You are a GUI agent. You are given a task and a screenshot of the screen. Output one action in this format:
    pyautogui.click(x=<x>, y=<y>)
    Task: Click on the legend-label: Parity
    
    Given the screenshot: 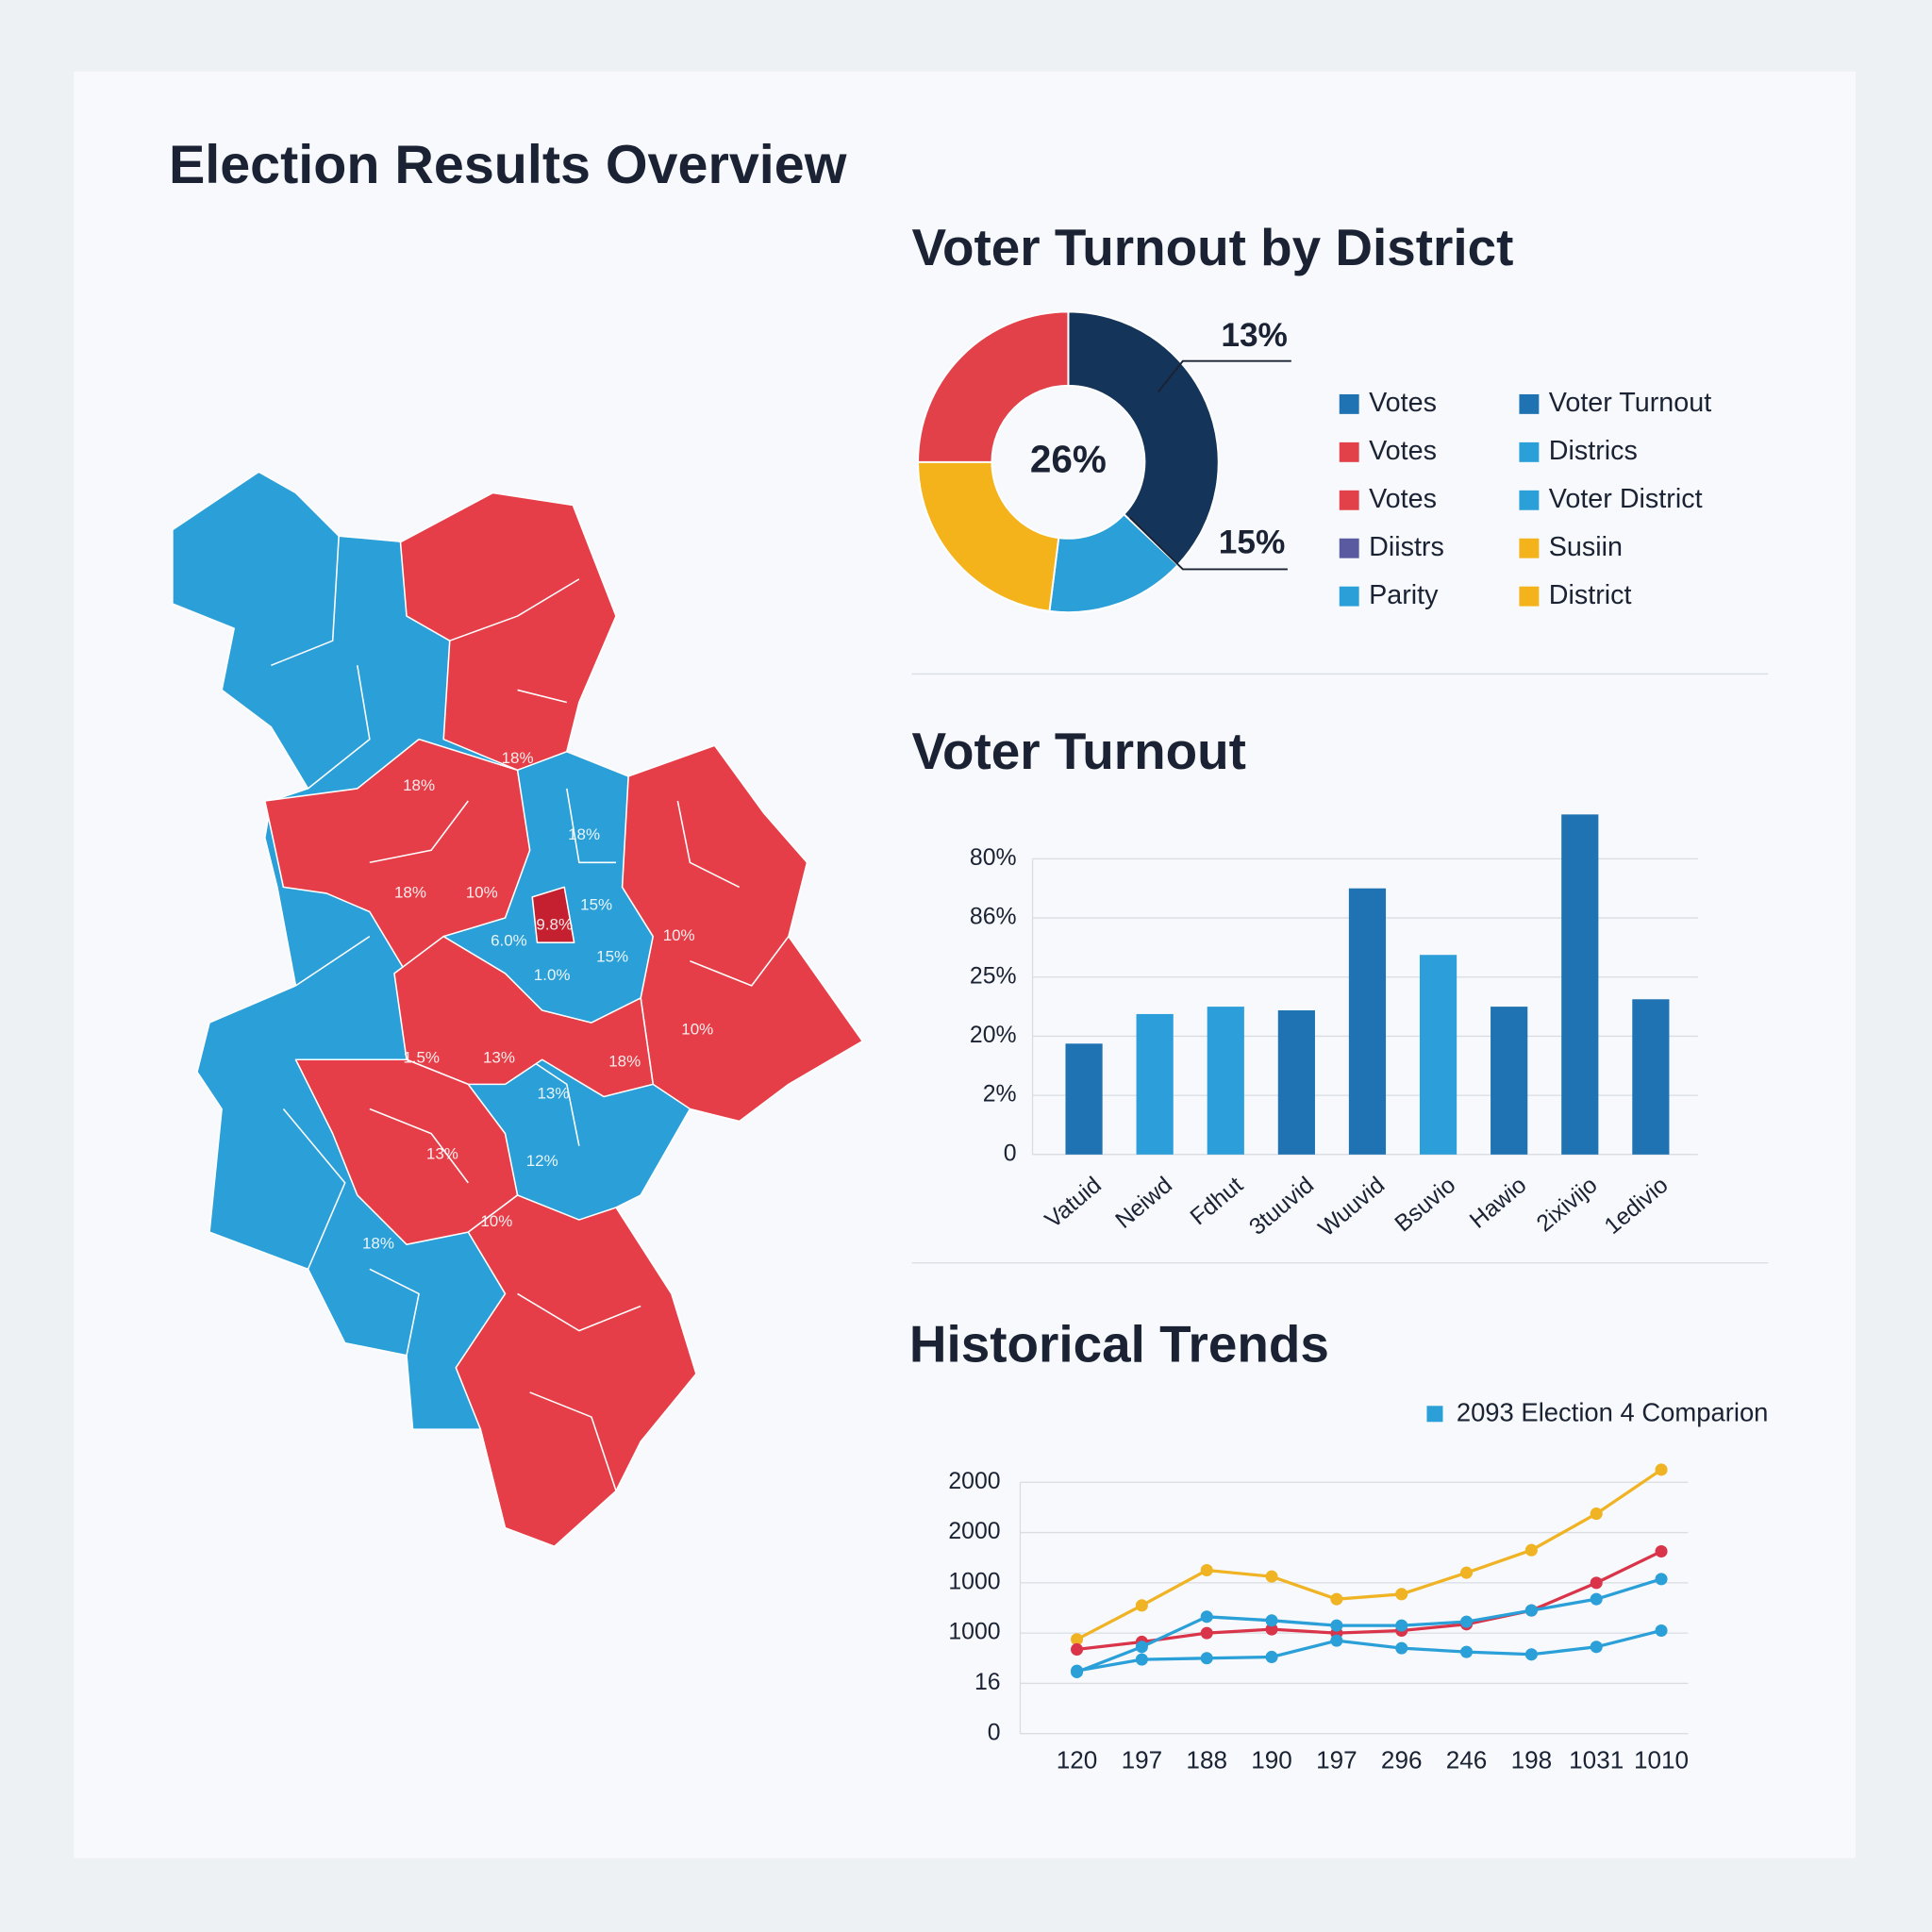 What is the action you would take?
    pyautogui.click(x=1404, y=595)
    